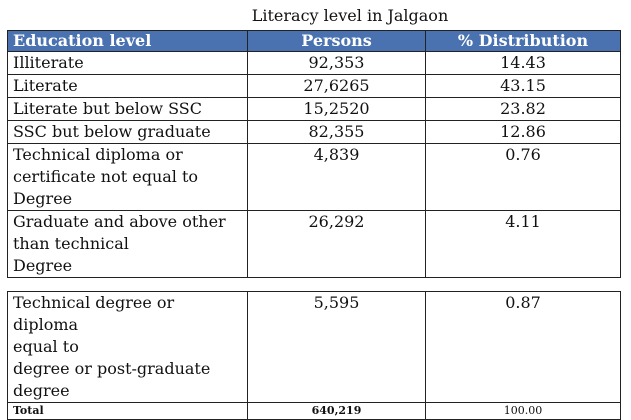 This screenshot has width=631, height=420. Describe the element at coordinates (94, 313) in the screenshot. I see `row-label-line: Technical degree or diploma` at that location.